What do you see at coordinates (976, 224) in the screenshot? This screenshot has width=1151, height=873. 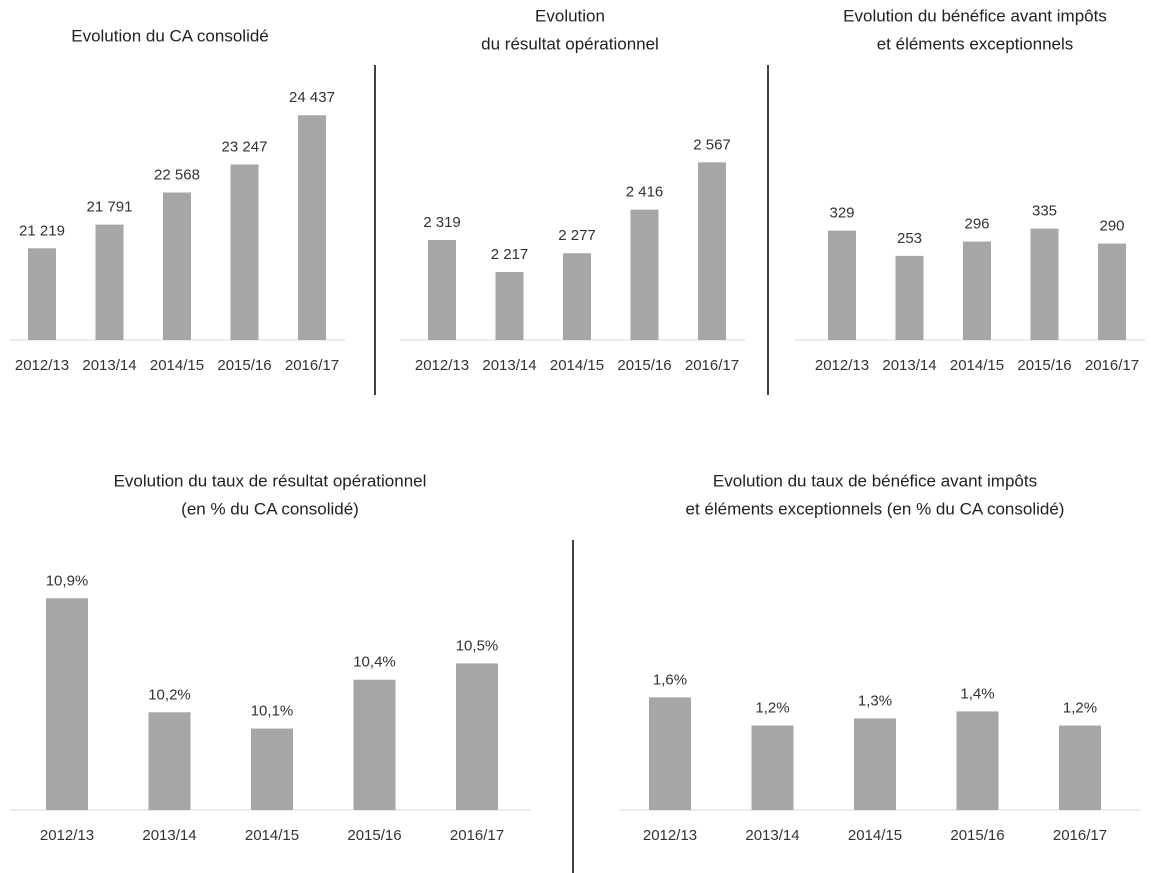 I see `data-label: 296` at bounding box center [976, 224].